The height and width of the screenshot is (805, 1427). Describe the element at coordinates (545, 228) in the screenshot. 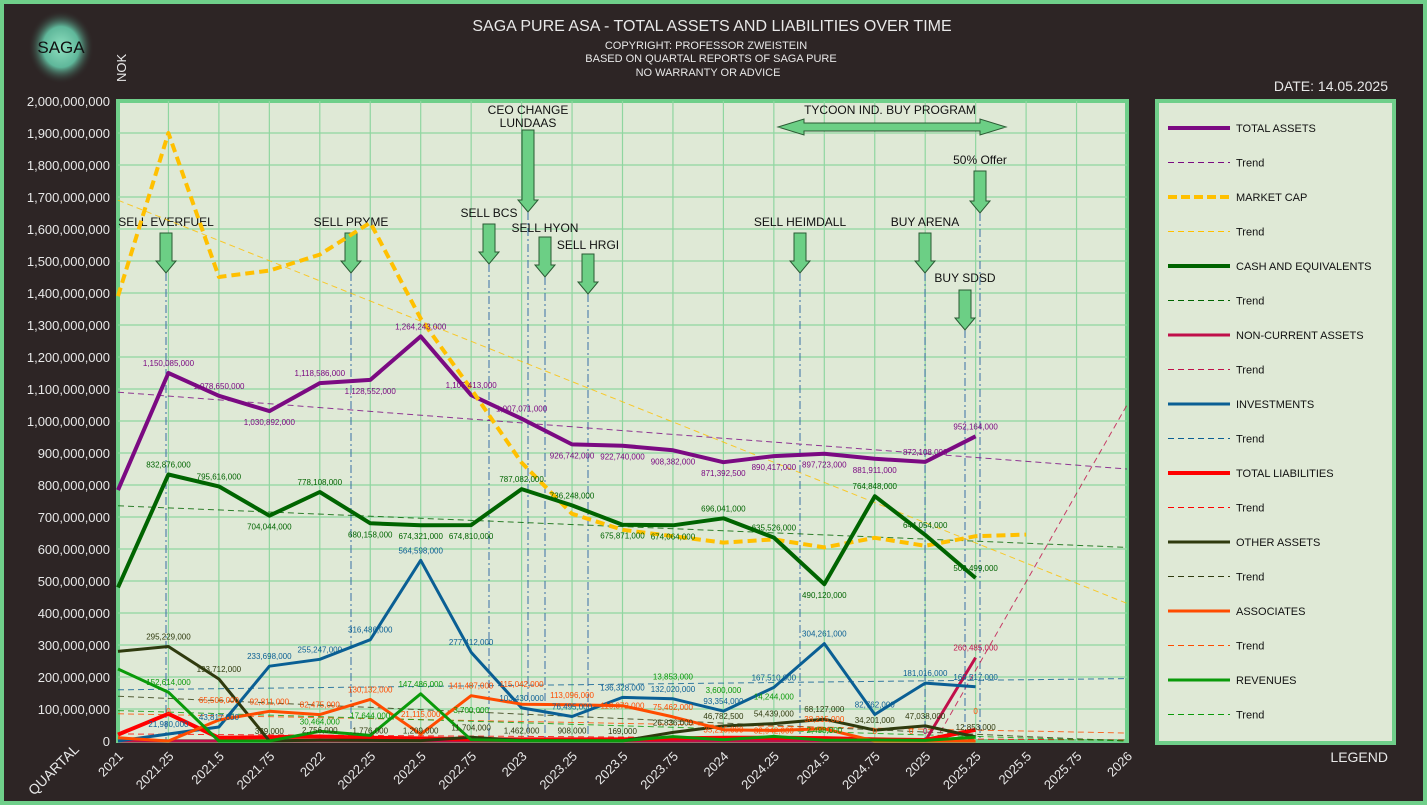

I see `event-label: SELL HYON` at that location.